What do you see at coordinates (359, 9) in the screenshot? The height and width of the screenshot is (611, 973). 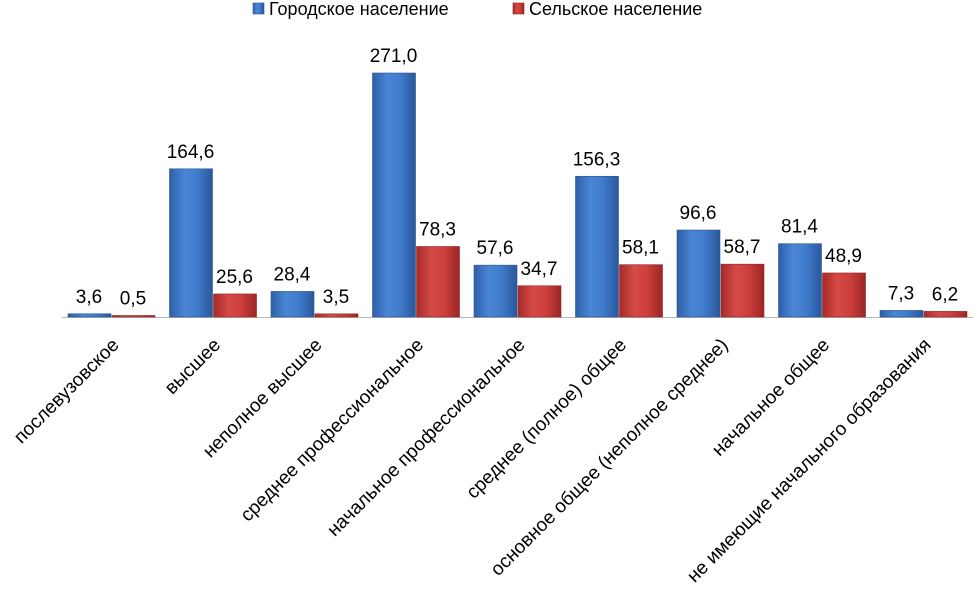 I see `legend-label-urban: Городское население` at bounding box center [359, 9].